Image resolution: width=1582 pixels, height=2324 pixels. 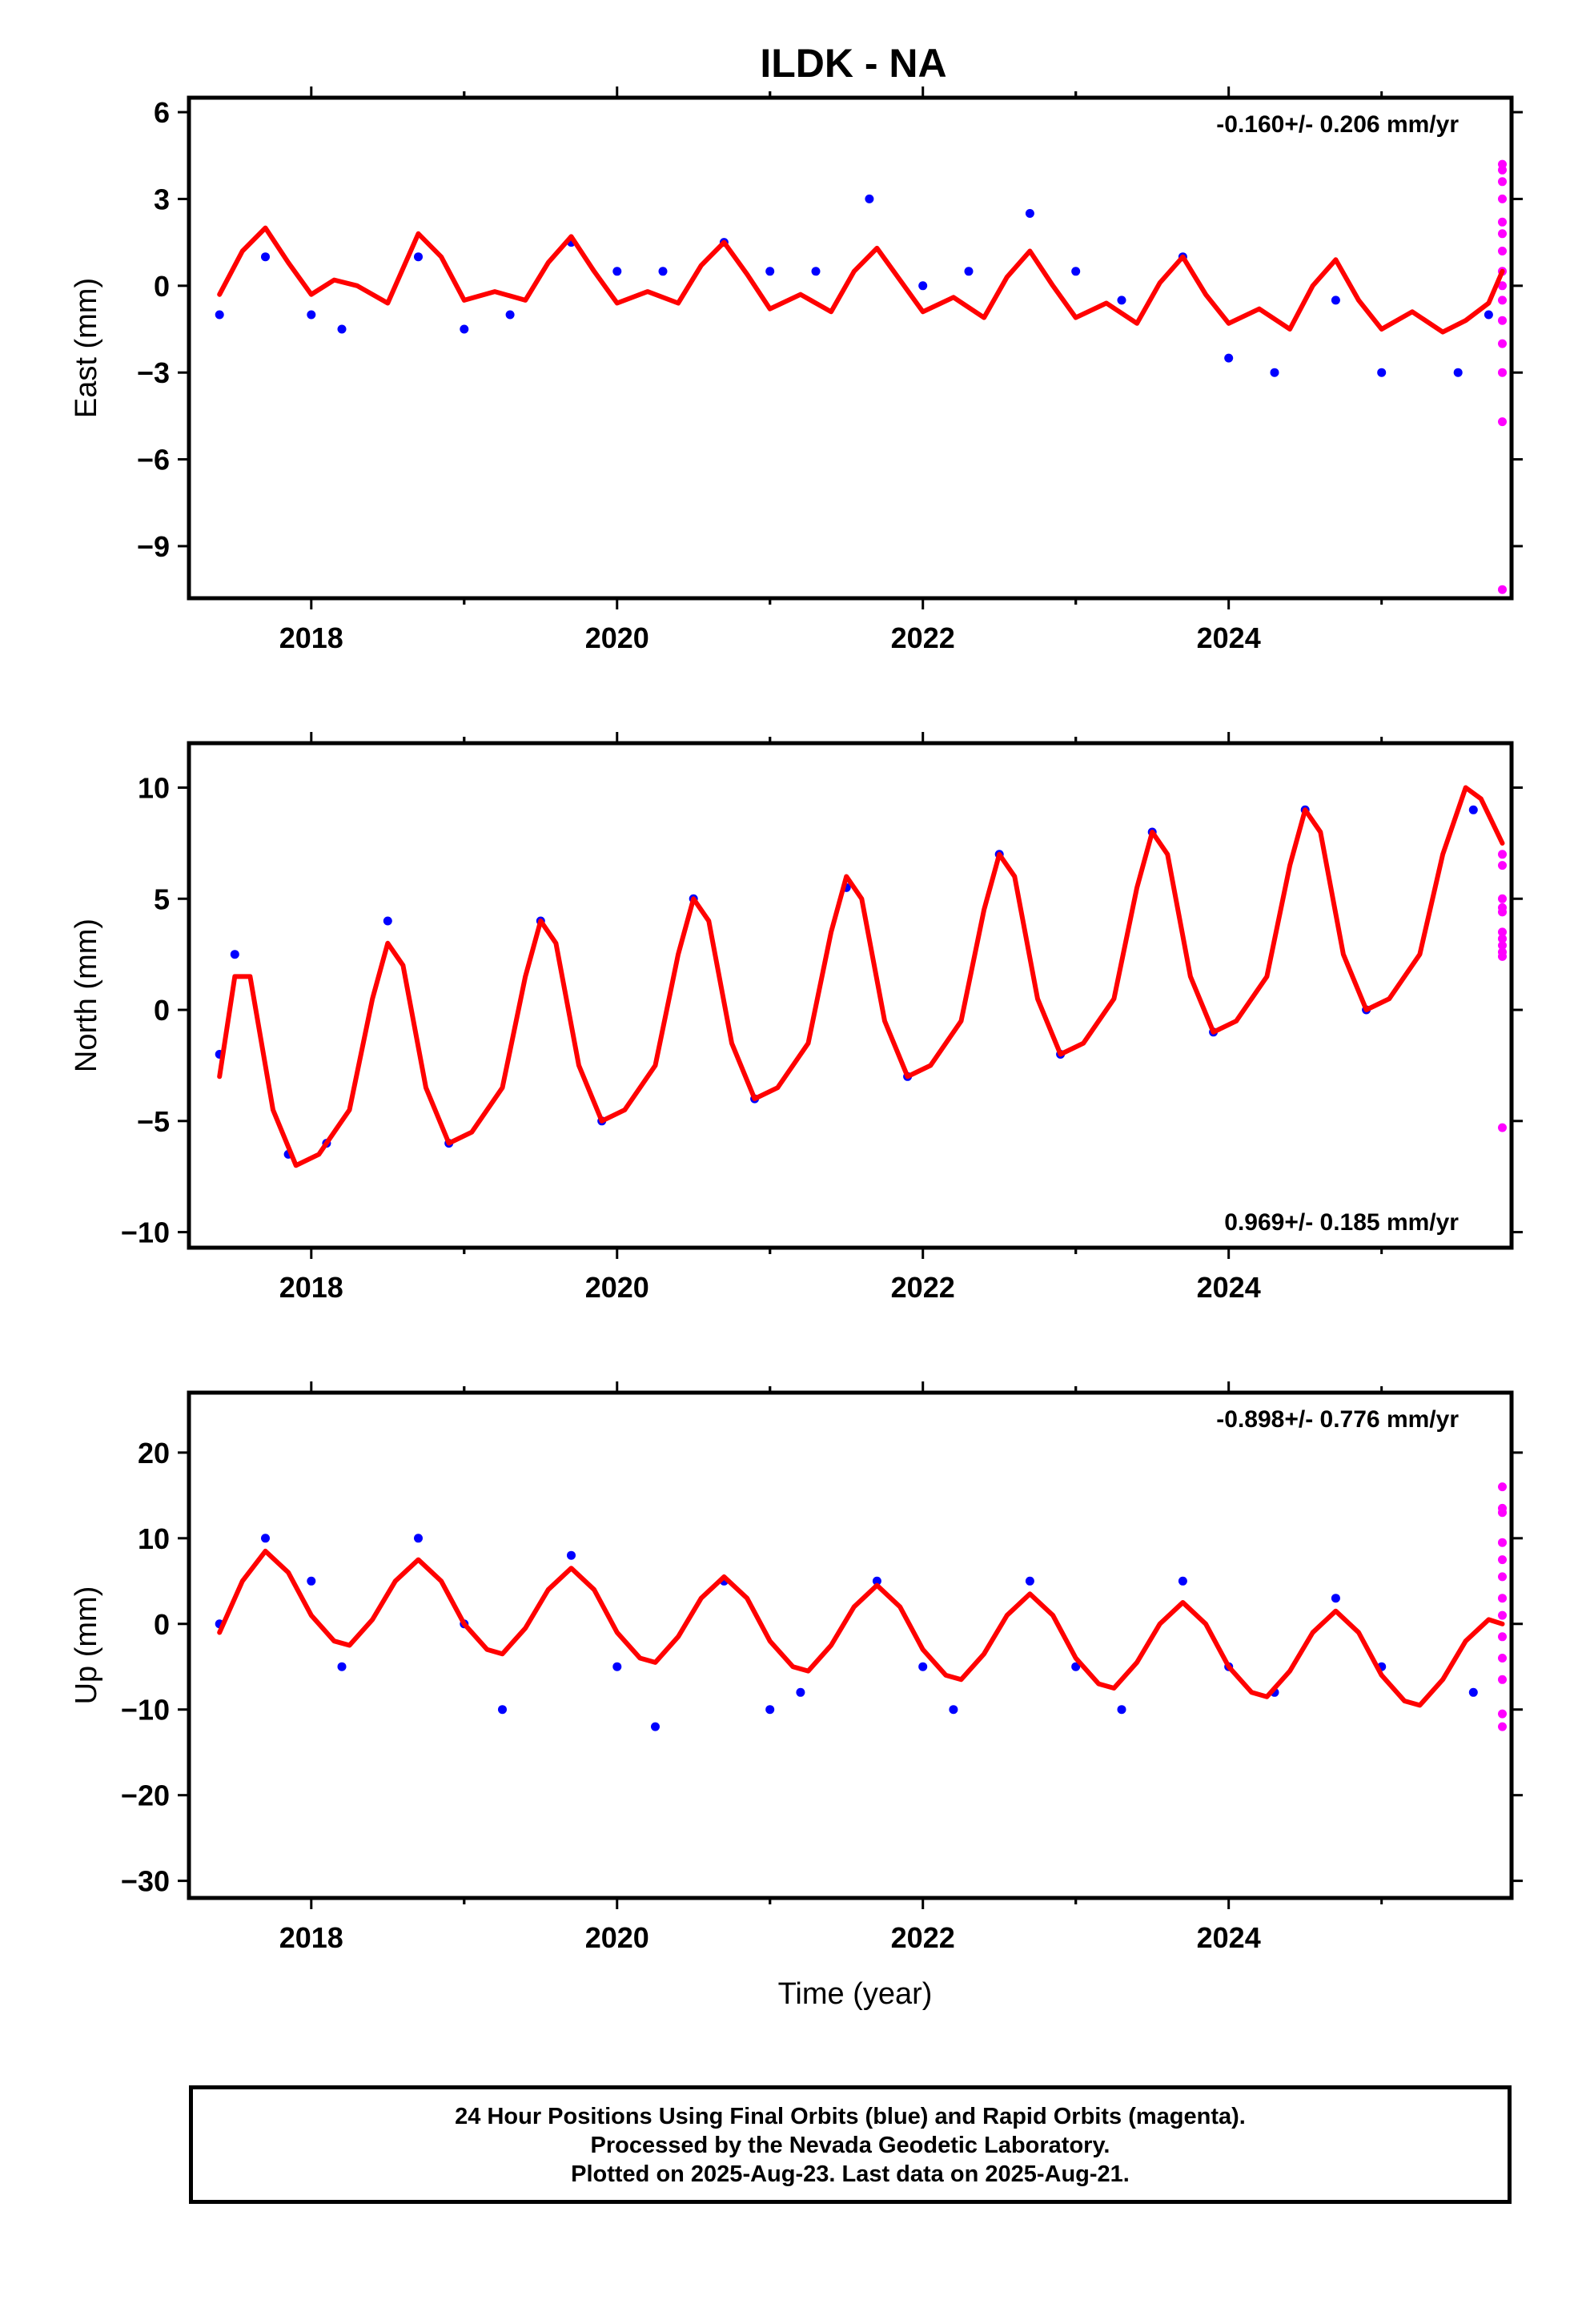 I want to click on north-x-tick-label: 2022, so click(x=923, y=1287).